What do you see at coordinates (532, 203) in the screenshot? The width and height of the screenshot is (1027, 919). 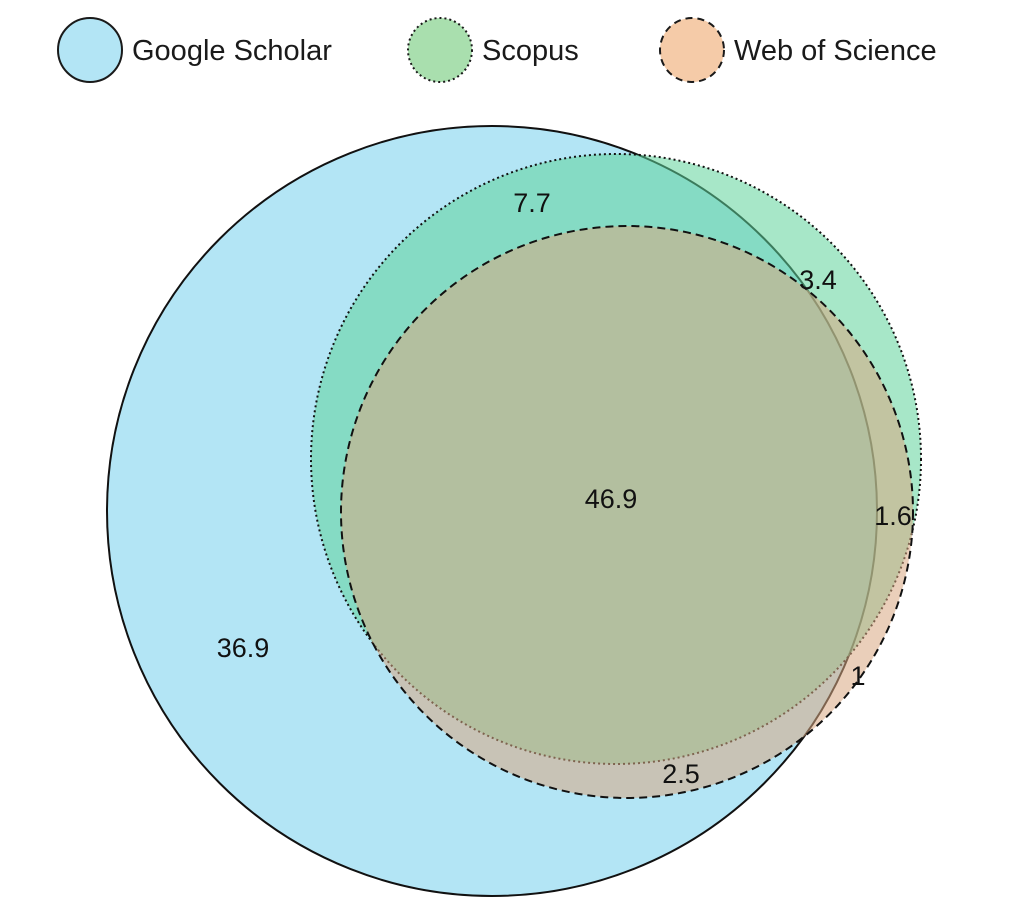 I see `region-label-gs-scopus: 7.7` at bounding box center [532, 203].